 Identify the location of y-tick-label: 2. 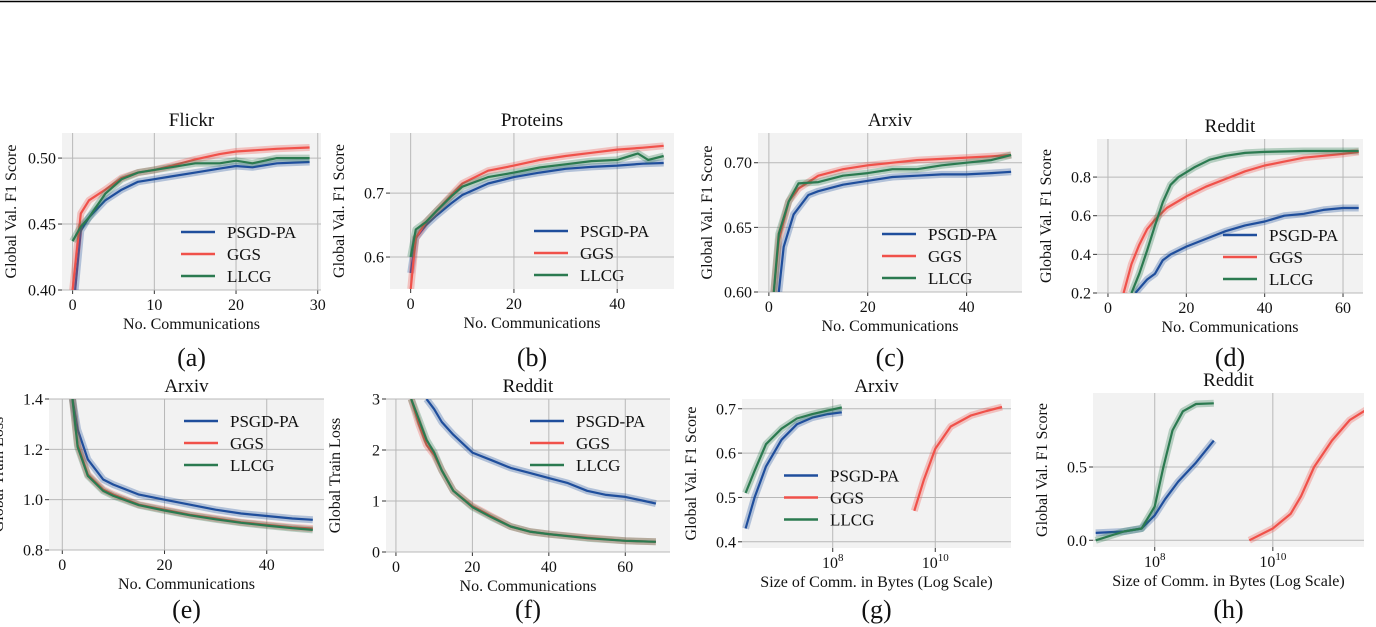
(376, 451).